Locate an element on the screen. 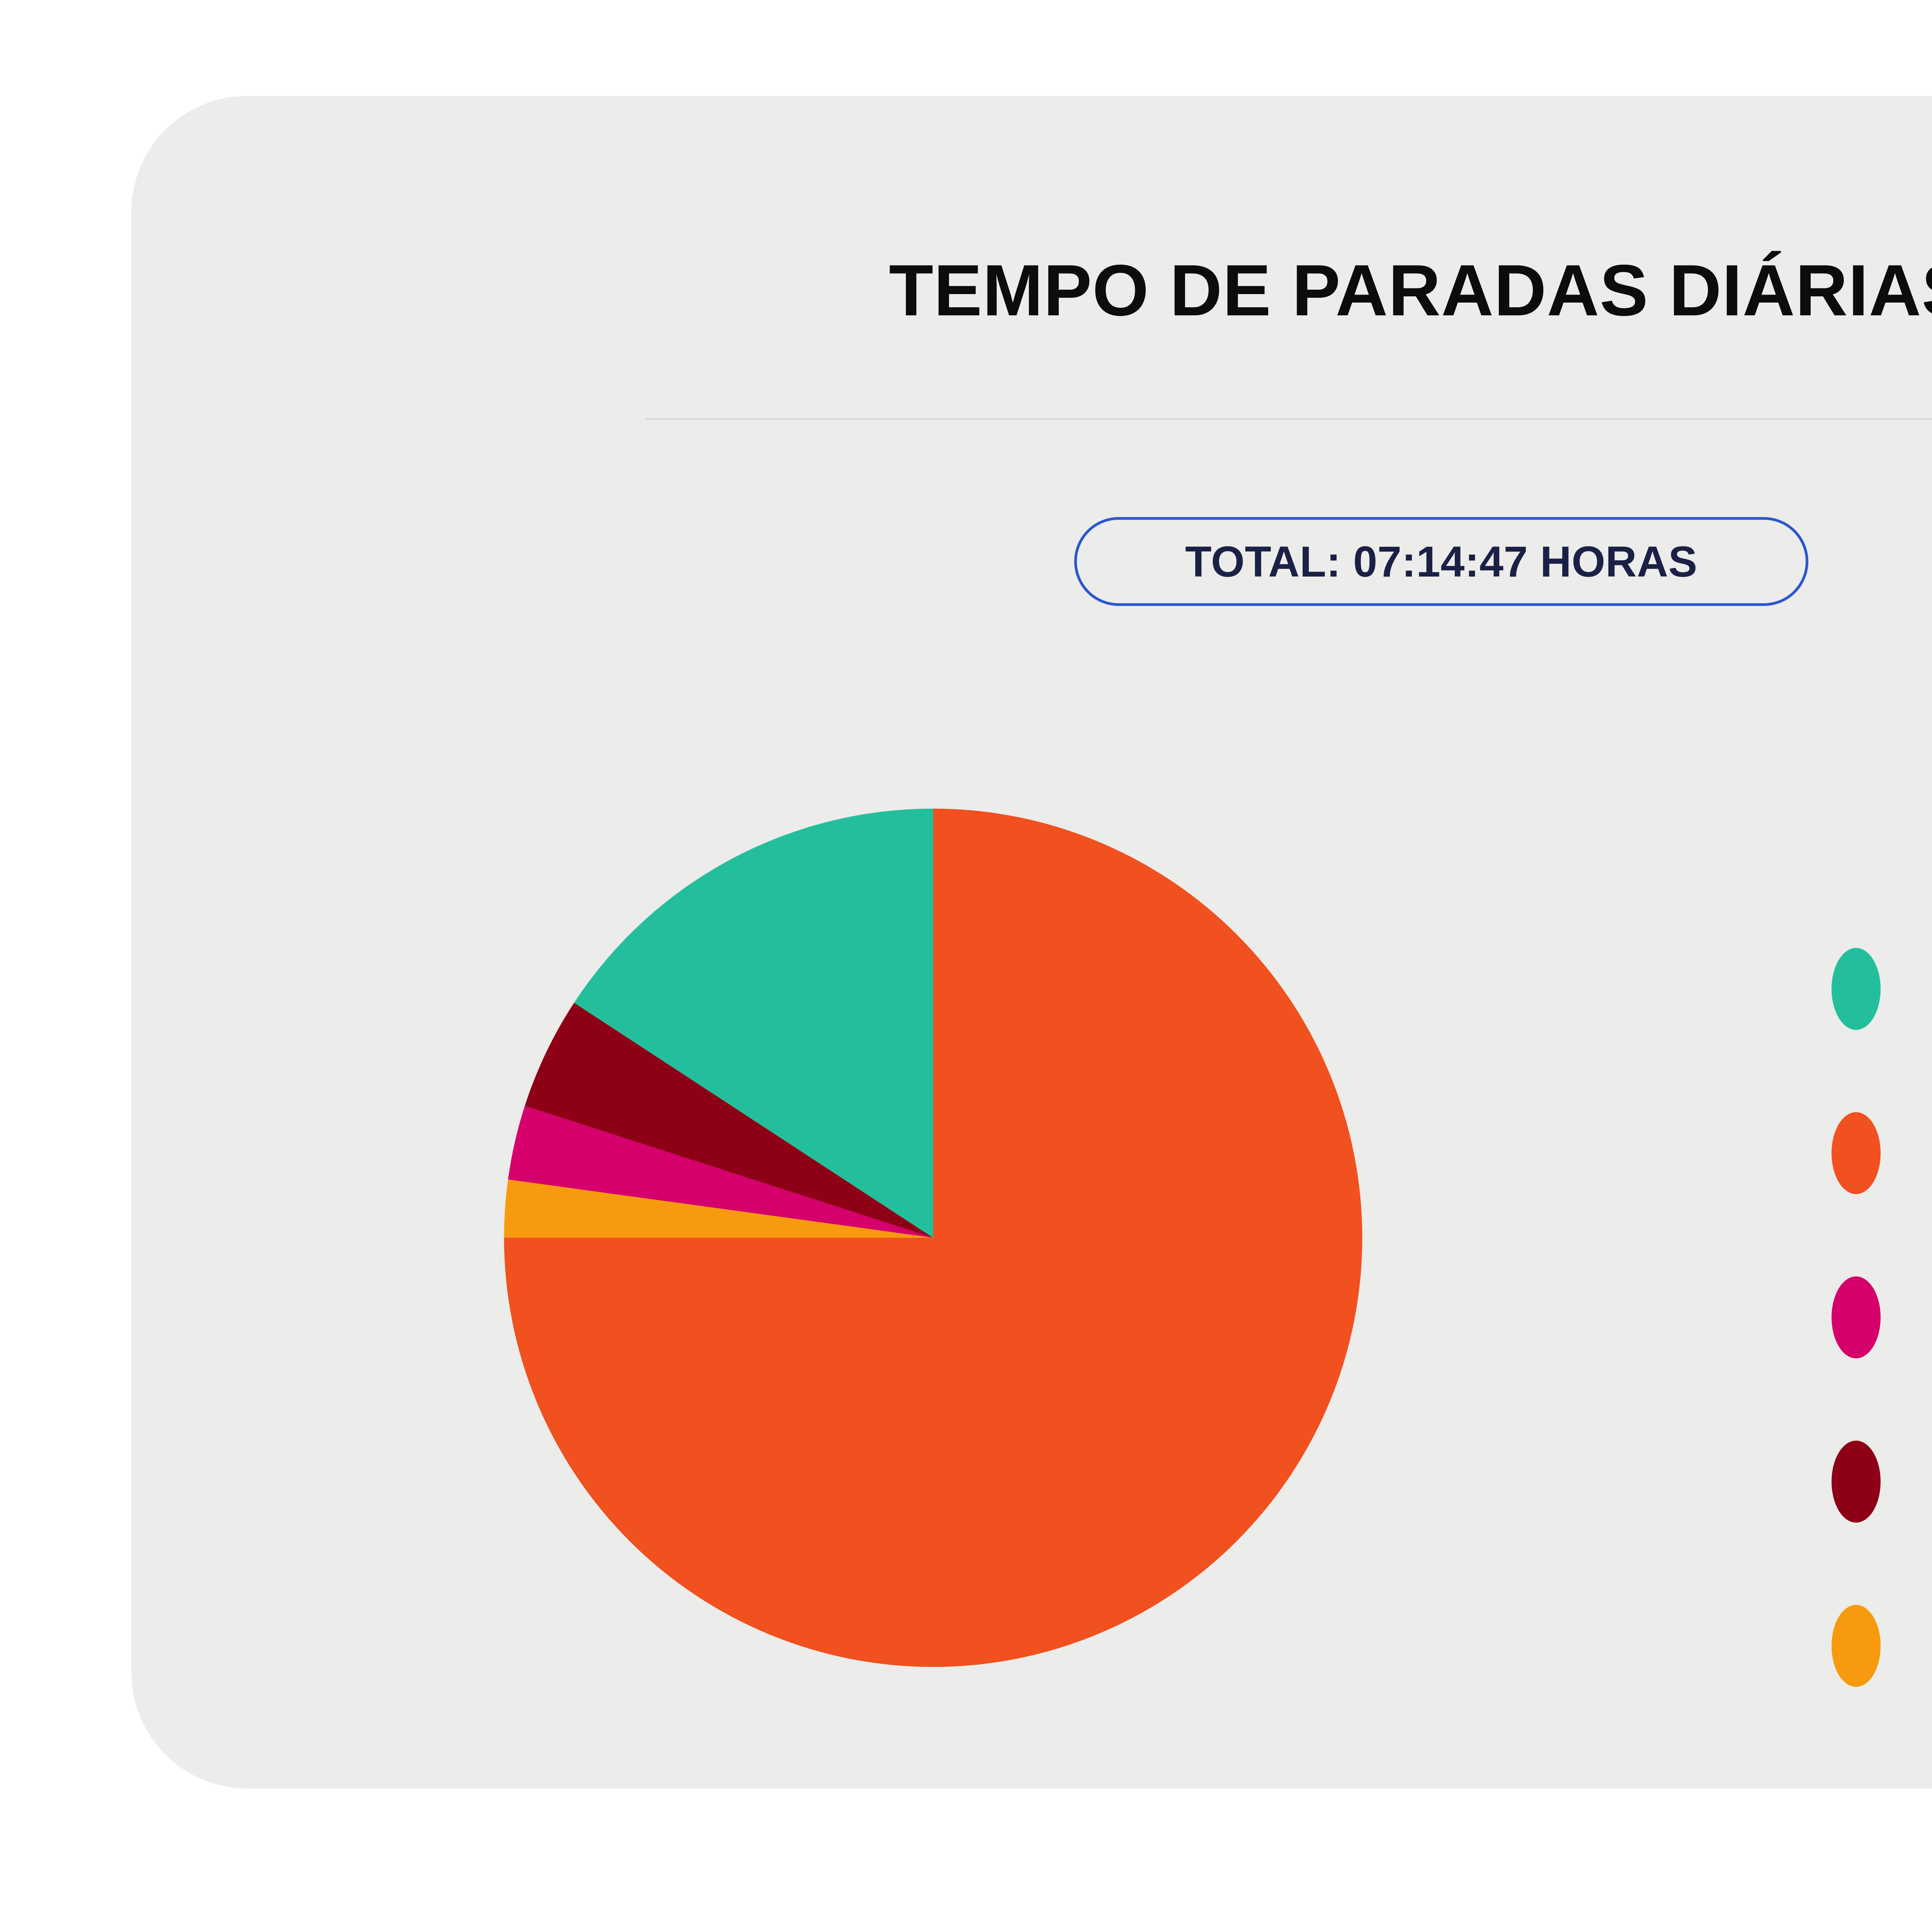  legend-item: Ociosidade is located at coordinates (1882, 1153).